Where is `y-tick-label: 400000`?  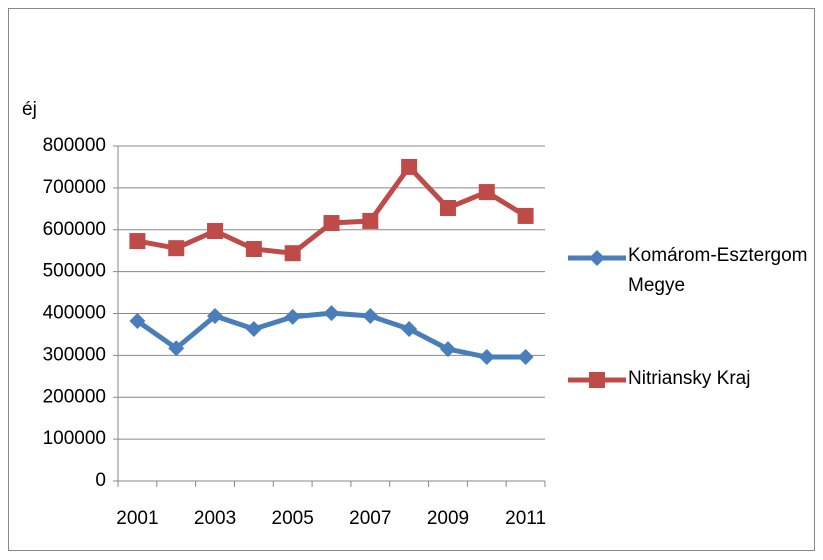 y-tick-label: 400000 is located at coordinates (74, 313).